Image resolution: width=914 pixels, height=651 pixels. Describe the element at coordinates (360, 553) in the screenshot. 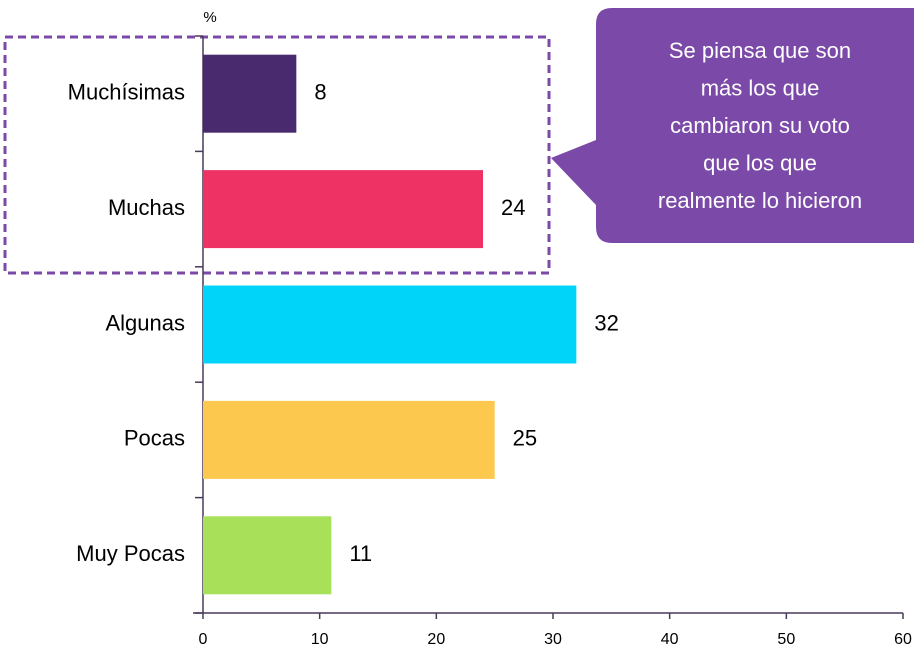

I see `value-label: 11` at that location.